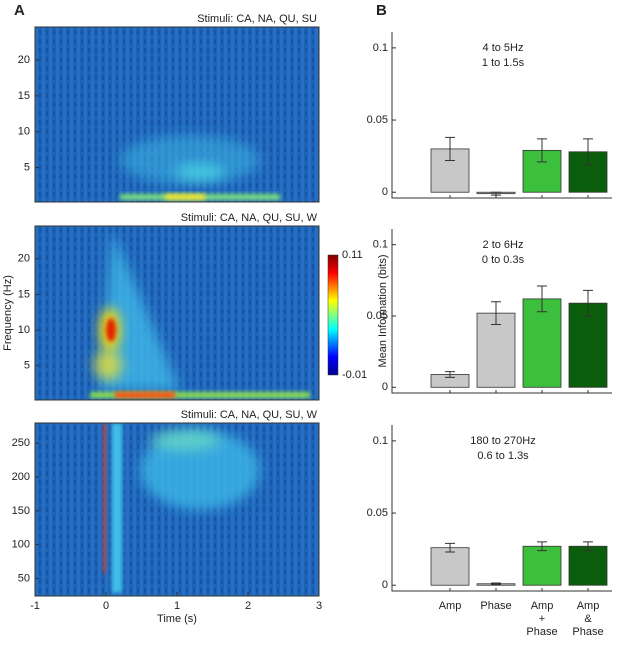  I want to click on annotation: 1 to 1.5s, so click(503, 63).